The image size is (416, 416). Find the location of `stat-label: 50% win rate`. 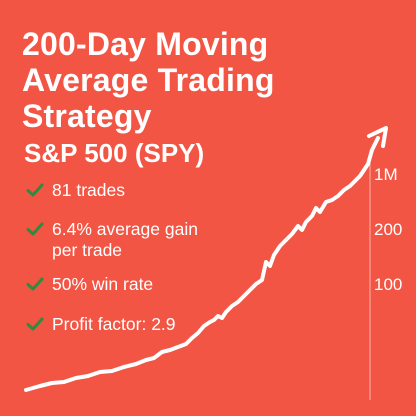

stat-label: 50% win rate is located at coordinates (103, 284).